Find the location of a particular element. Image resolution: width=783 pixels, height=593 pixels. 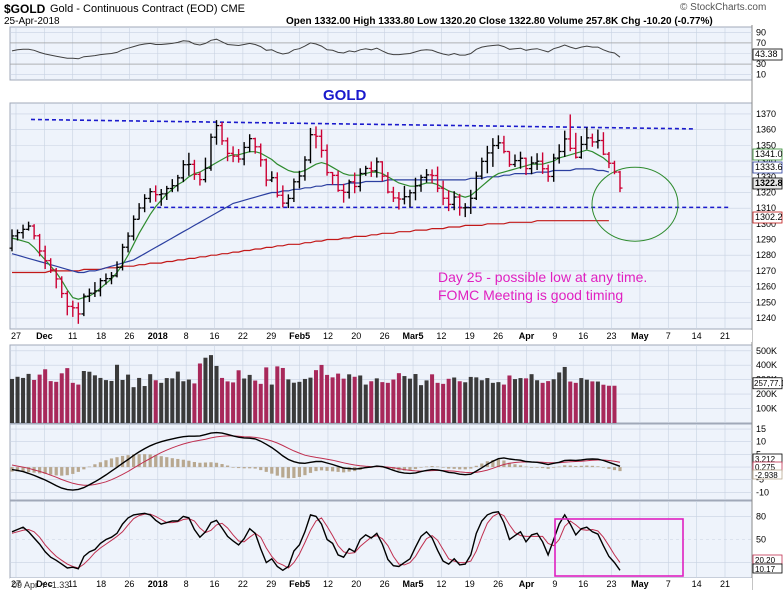

stoch-time-axis-tick-label: 7 is located at coordinates (668, 584).